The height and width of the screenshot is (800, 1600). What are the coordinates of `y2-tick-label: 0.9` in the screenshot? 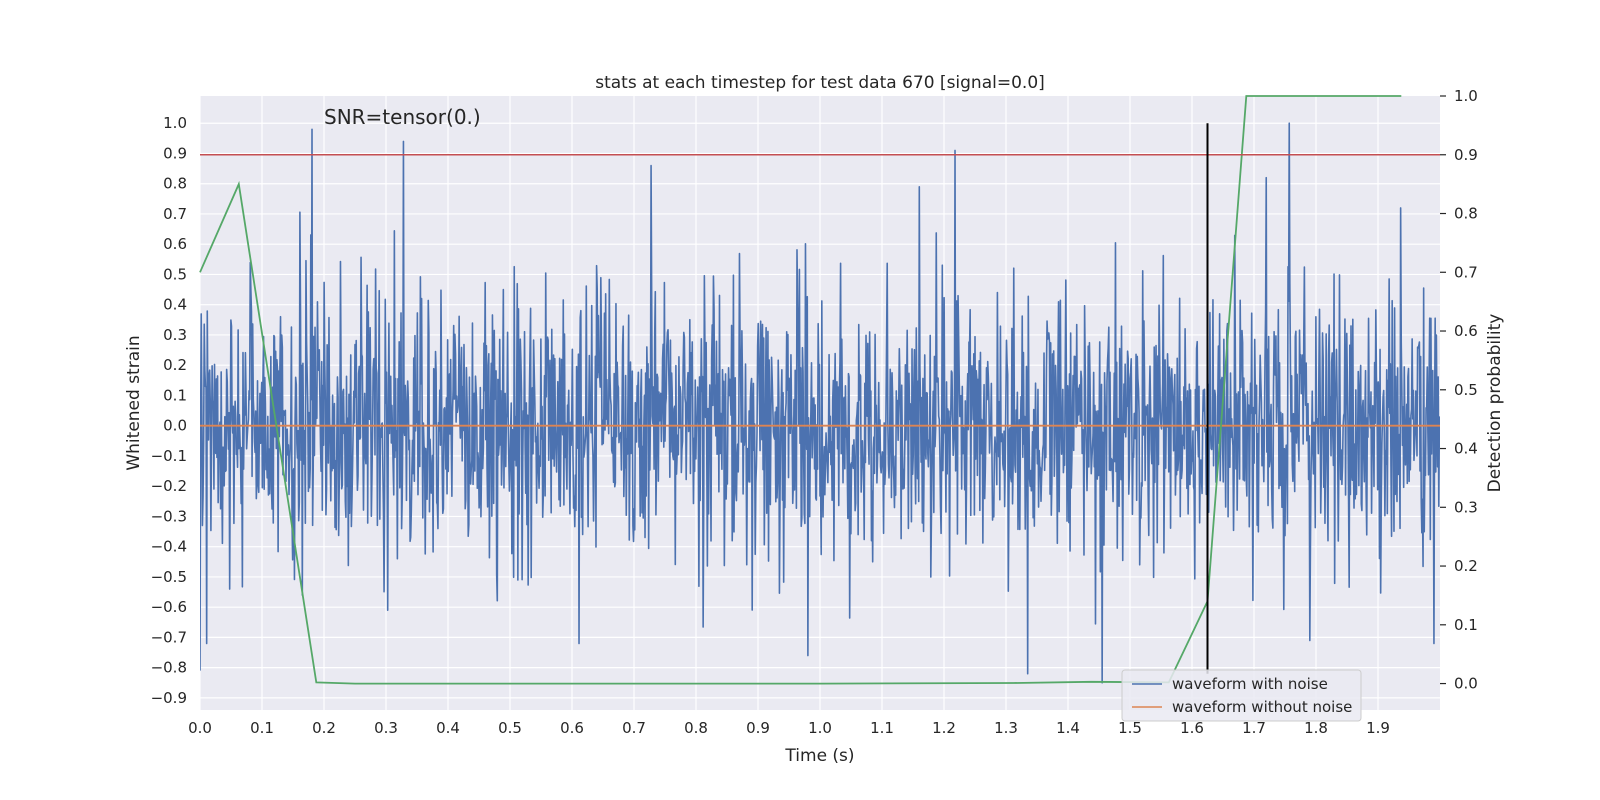 It's located at (1466, 155).